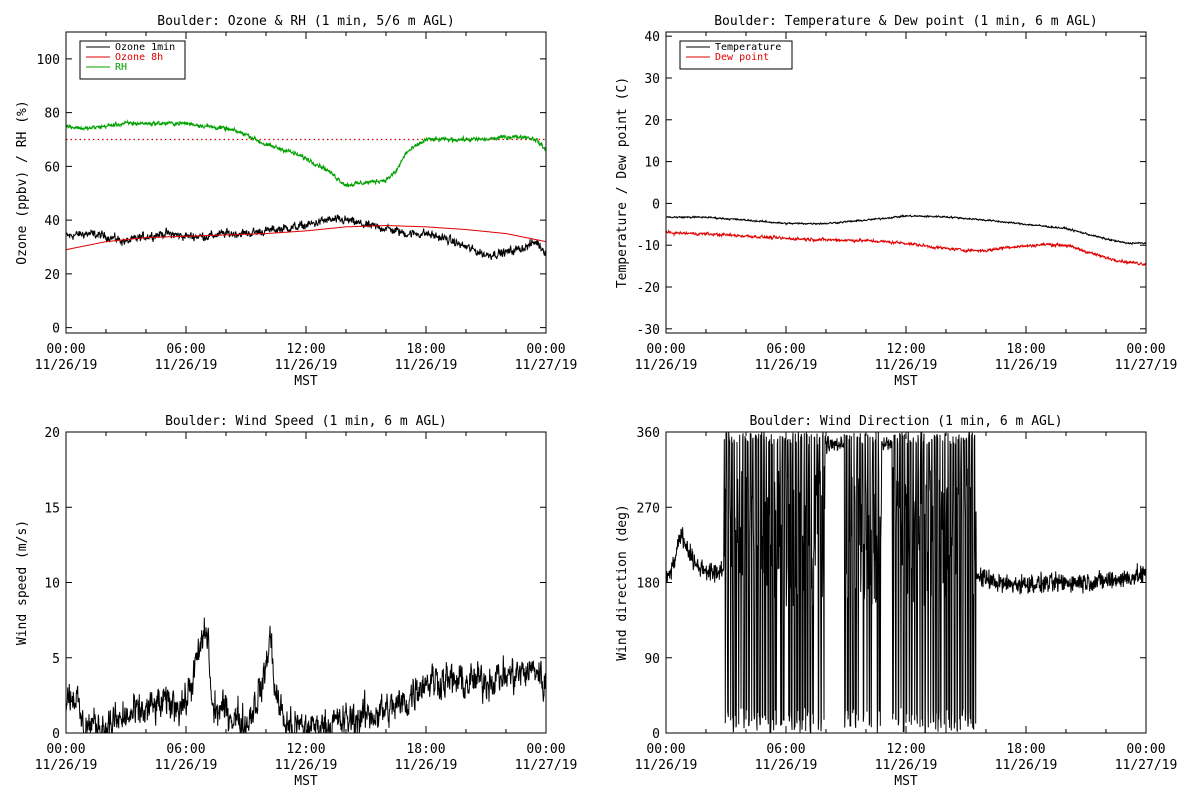 The width and height of the screenshot is (1200, 800). Describe the element at coordinates (648, 508) in the screenshot. I see `y-tick-label: 270` at that location.